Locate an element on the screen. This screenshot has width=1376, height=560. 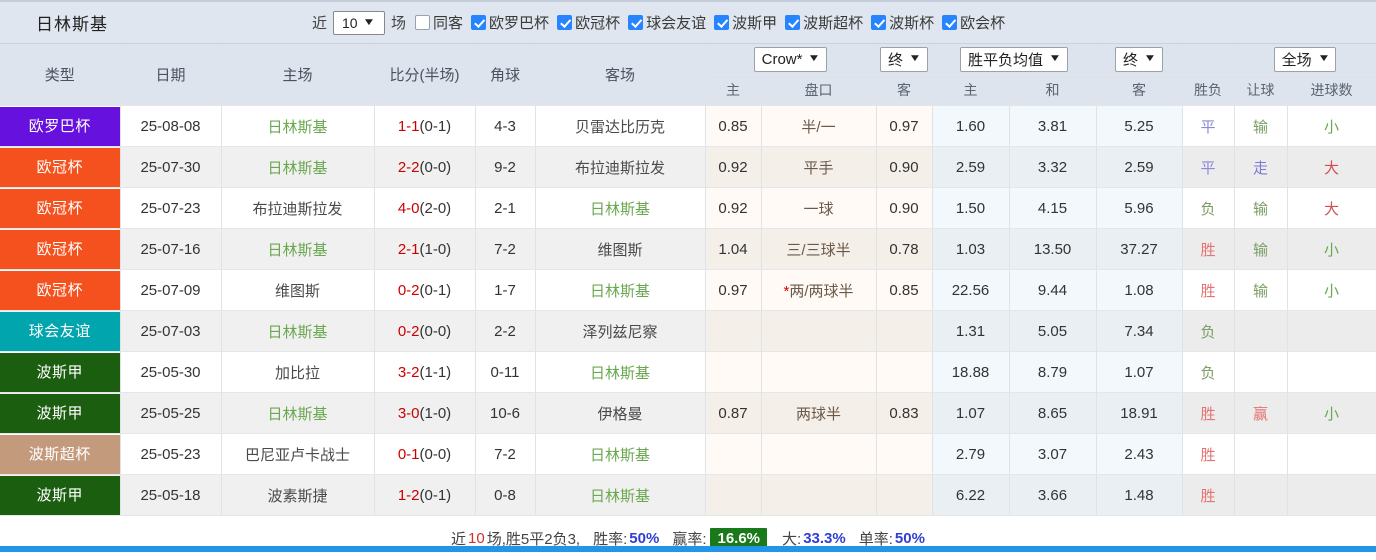
summary-profitrate-badge: 16.6% is located at coordinates (739, 538).